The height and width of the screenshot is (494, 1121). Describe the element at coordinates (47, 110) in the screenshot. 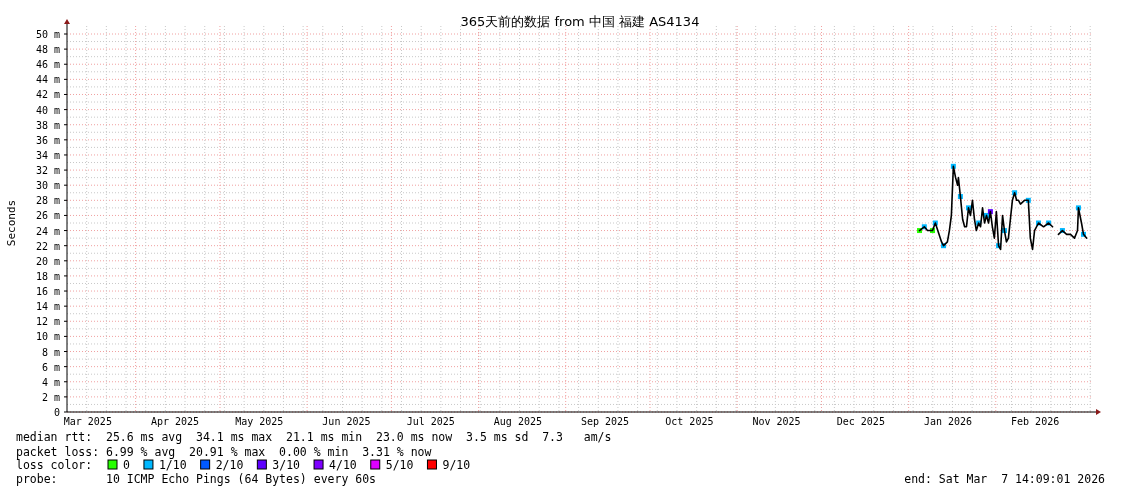

I see `y-tick-label: 40 m` at that location.